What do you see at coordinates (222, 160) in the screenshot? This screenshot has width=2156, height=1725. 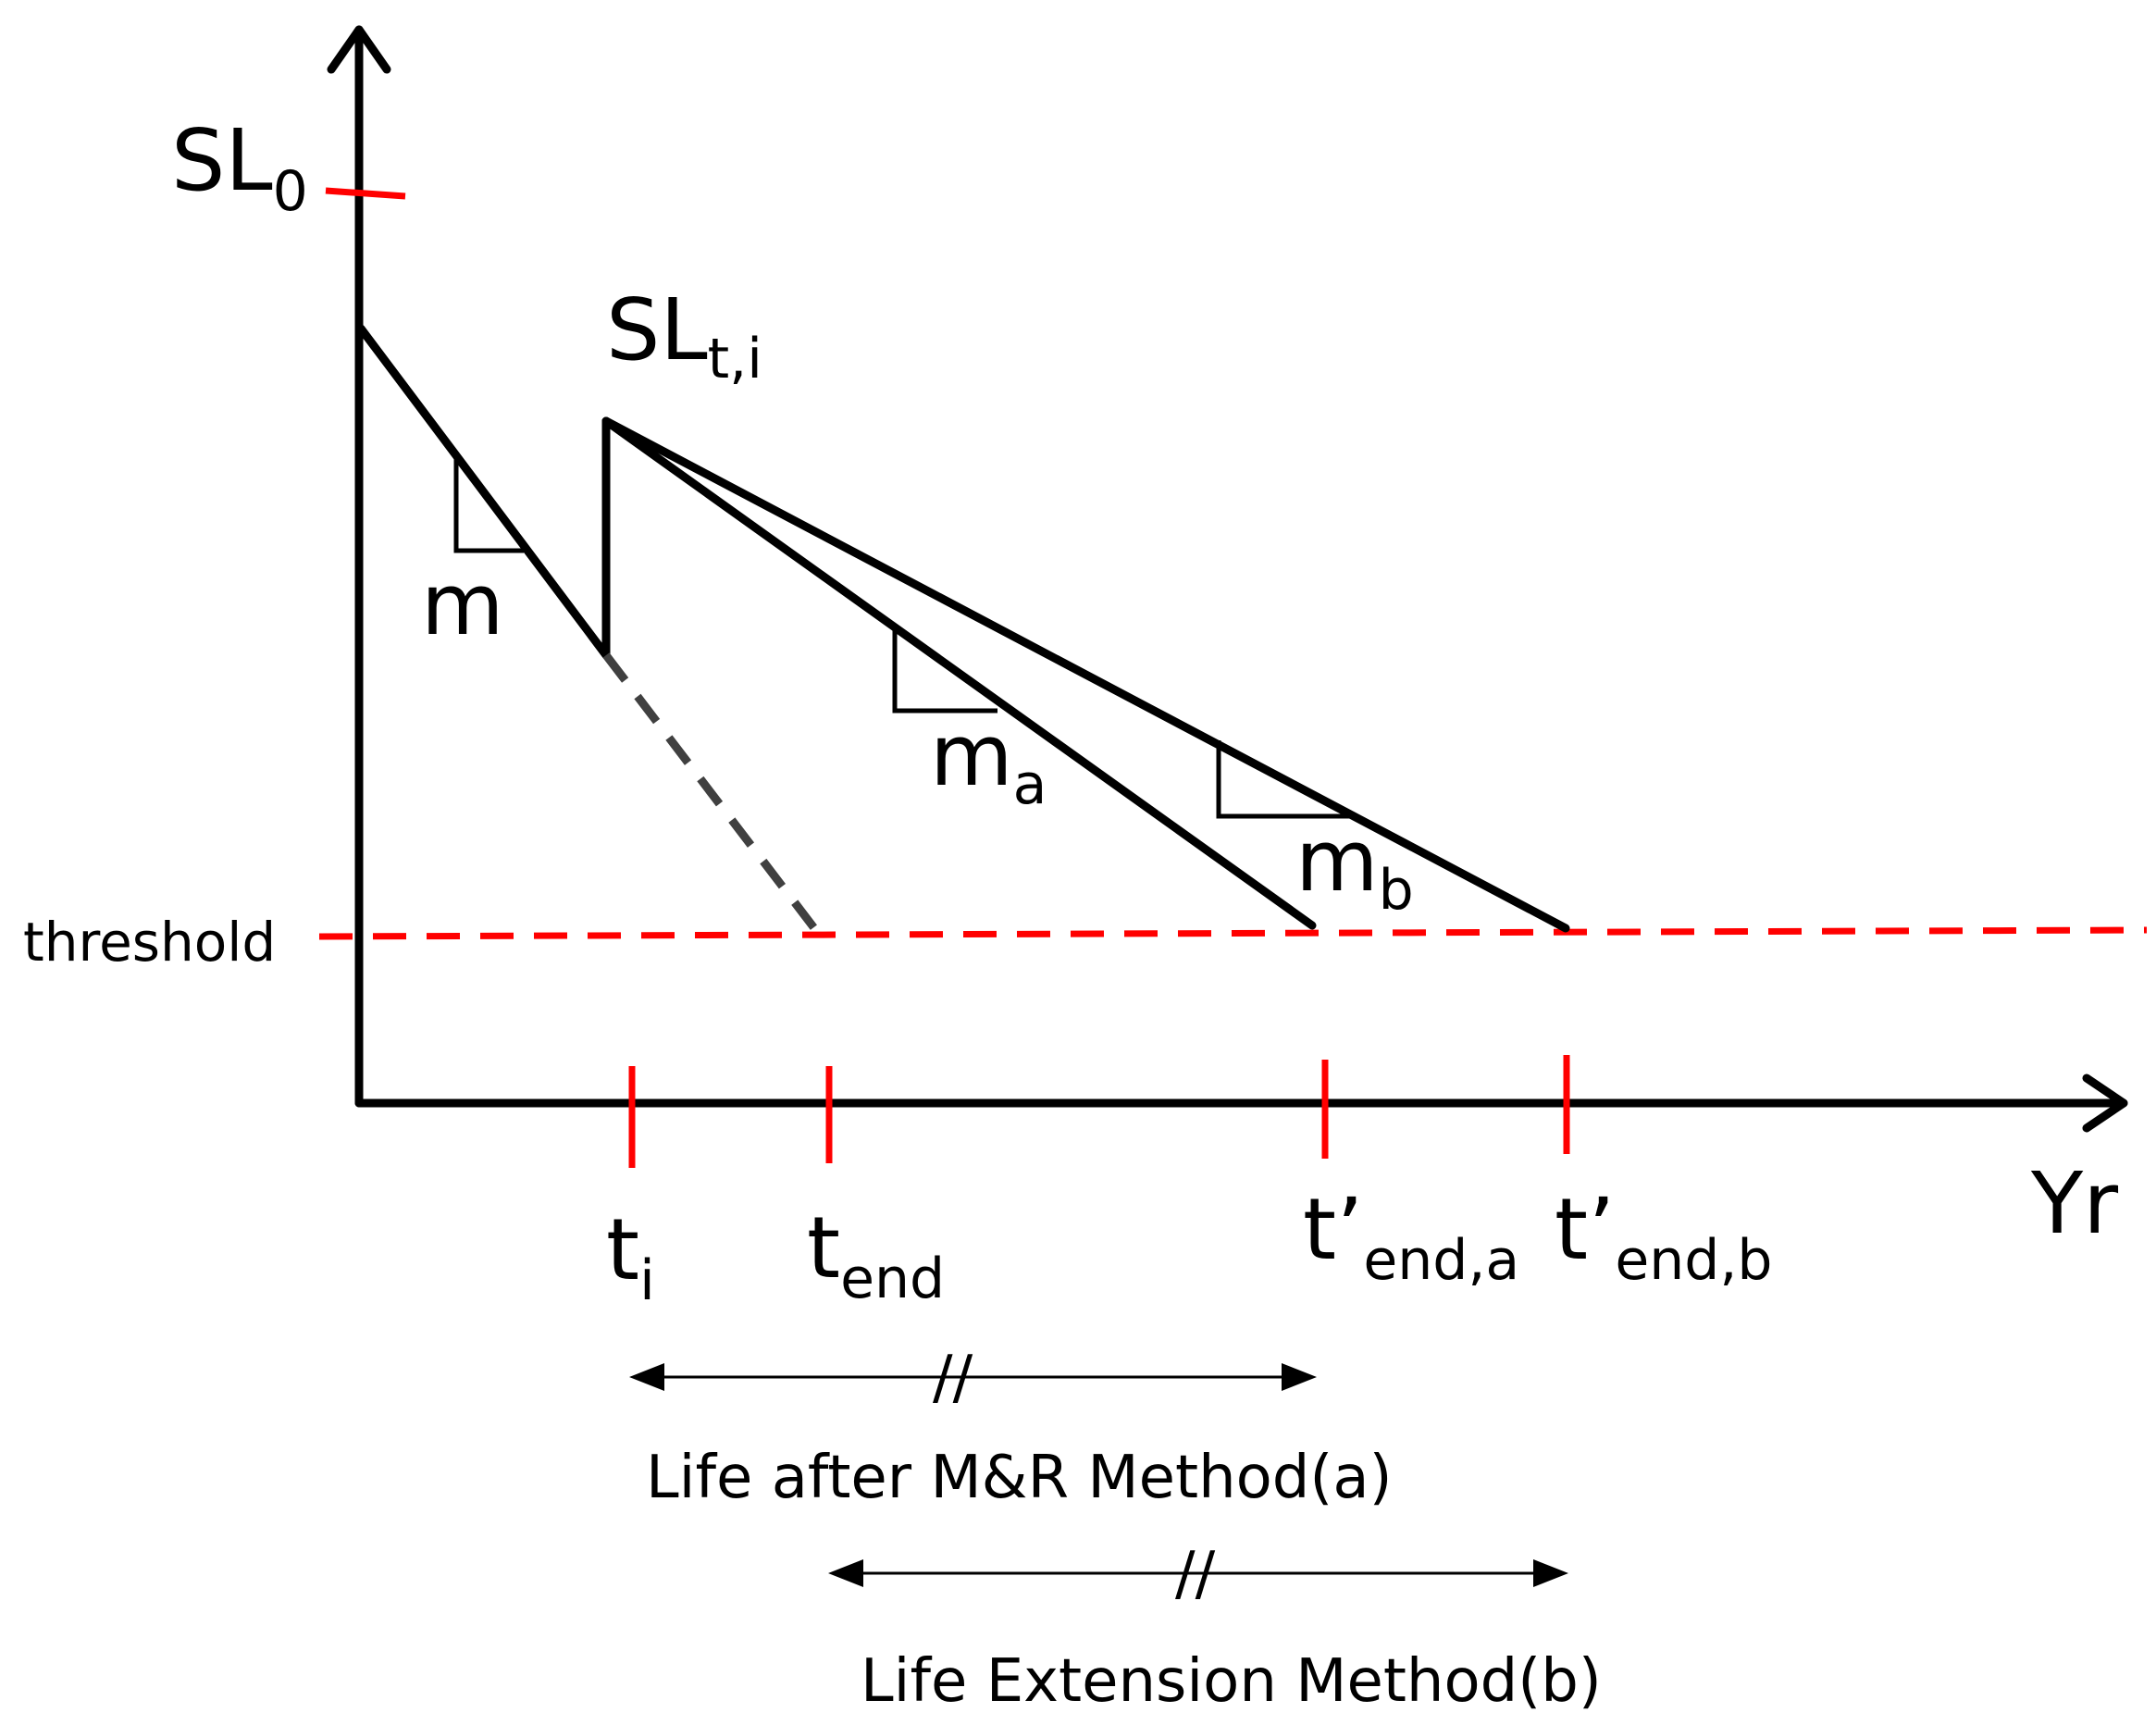 I see `y-axis-label-main: SL` at bounding box center [222, 160].